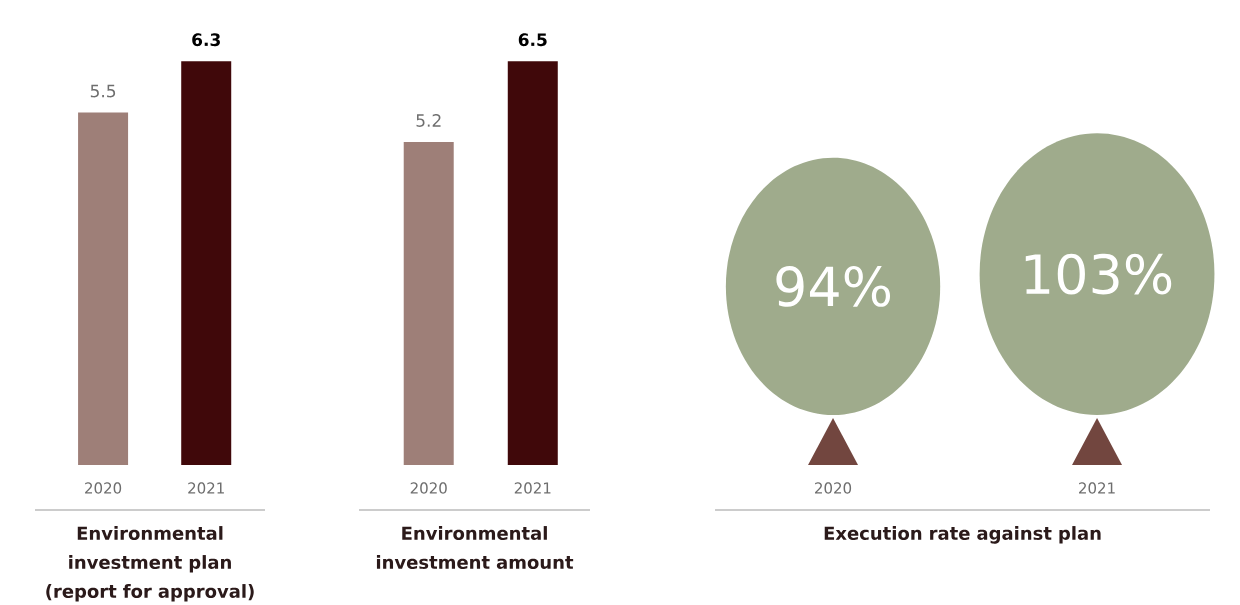  What do you see at coordinates (150, 564) in the screenshot?
I see `text: Environmental investment plan (report for approval)` at bounding box center [150, 564].